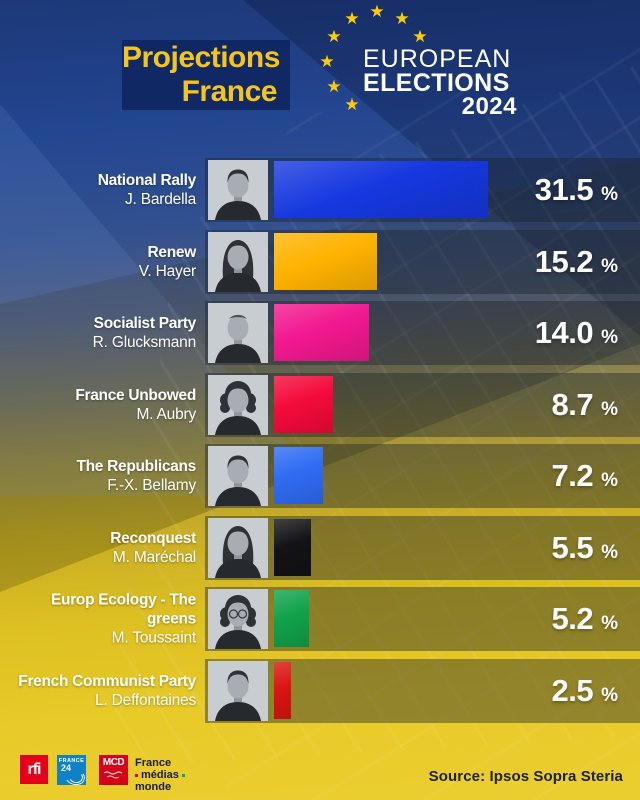 The width and height of the screenshot is (640, 800). What do you see at coordinates (153, 538) in the screenshot?
I see `party-name: Reconquest` at bounding box center [153, 538].